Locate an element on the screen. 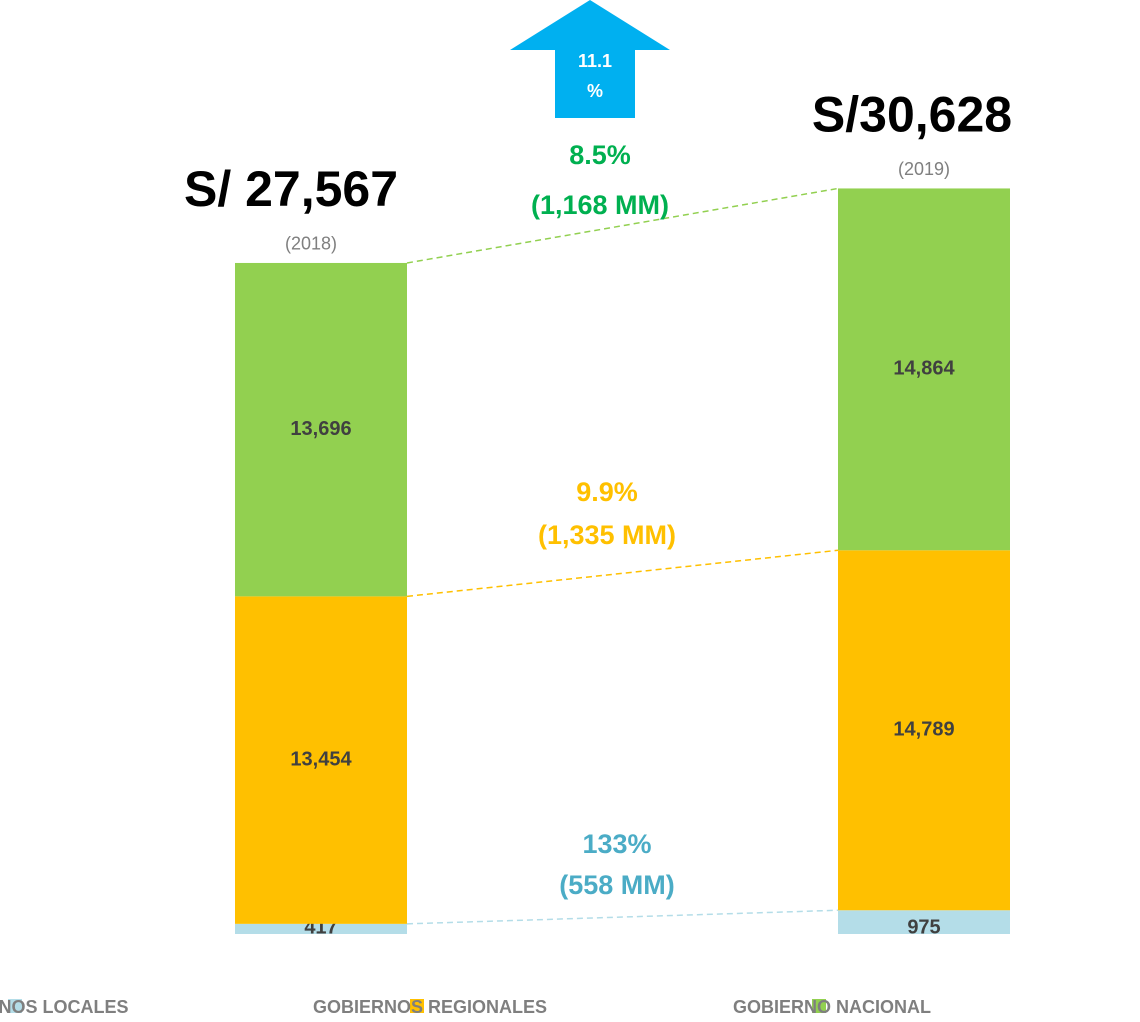  growth-arrow is located at coordinates (590, 59).